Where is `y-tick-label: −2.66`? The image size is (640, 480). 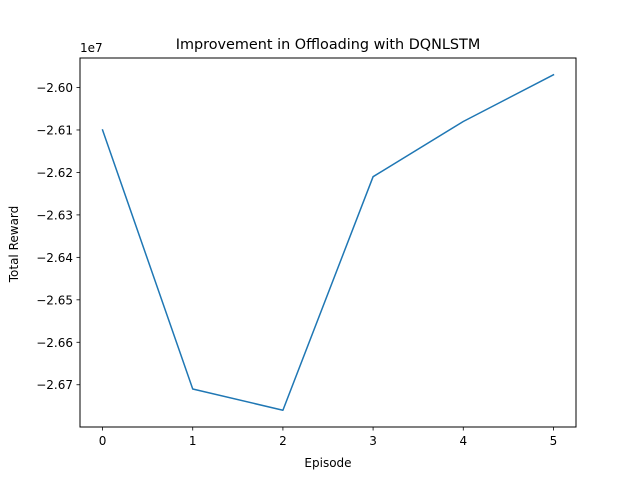 y-tick-label: −2.66 is located at coordinates (54, 343).